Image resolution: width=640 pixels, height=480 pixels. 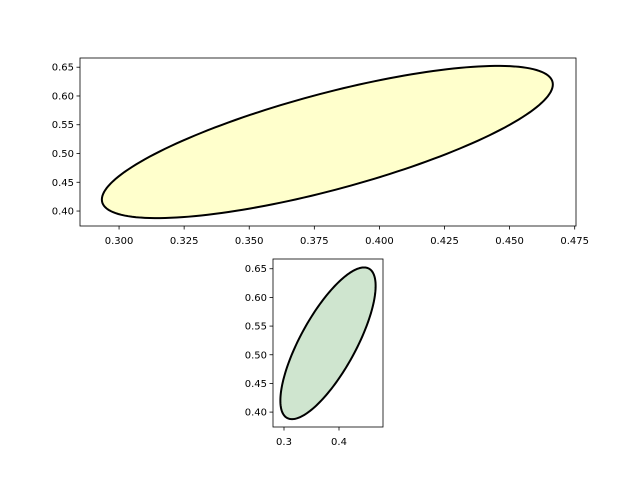 I want to click on x-tick-label: 0.450, so click(x=509, y=241).